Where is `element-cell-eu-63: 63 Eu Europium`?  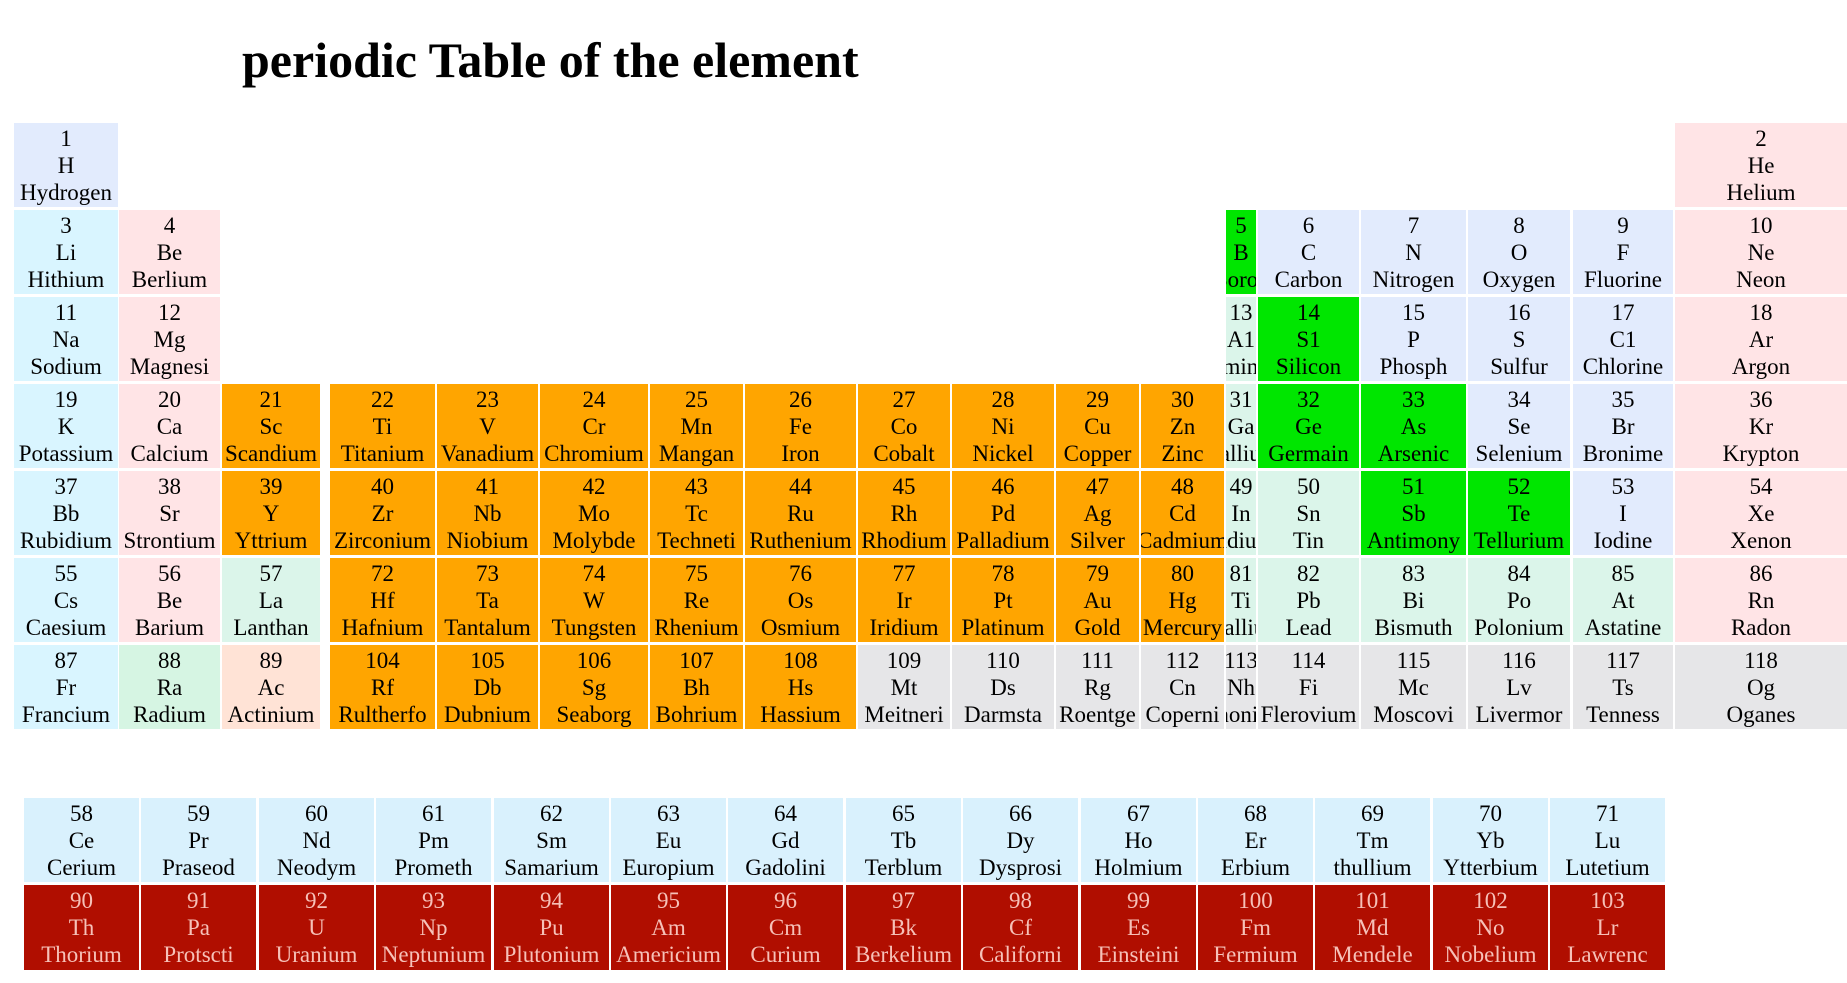 element-cell-eu-63: 63 Eu Europium is located at coordinates (668, 840).